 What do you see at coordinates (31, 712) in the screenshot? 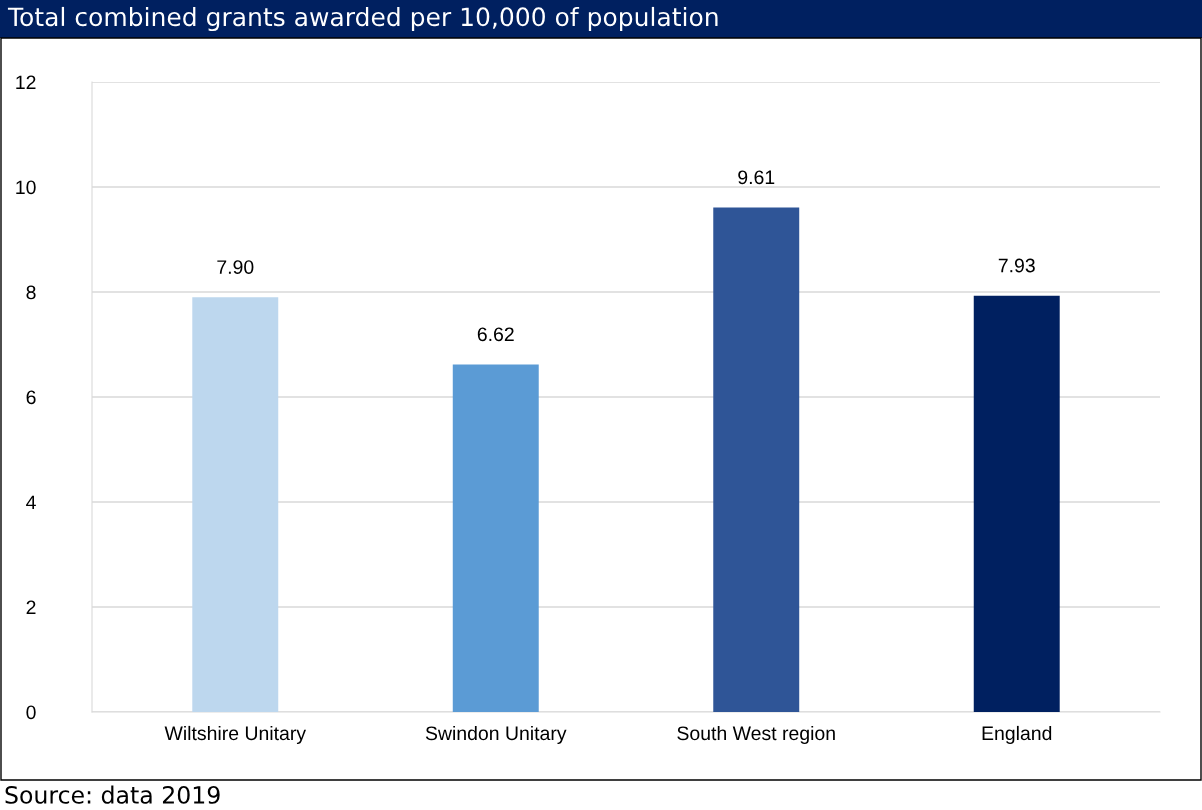
I see `y-tick-label: 0` at bounding box center [31, 712].